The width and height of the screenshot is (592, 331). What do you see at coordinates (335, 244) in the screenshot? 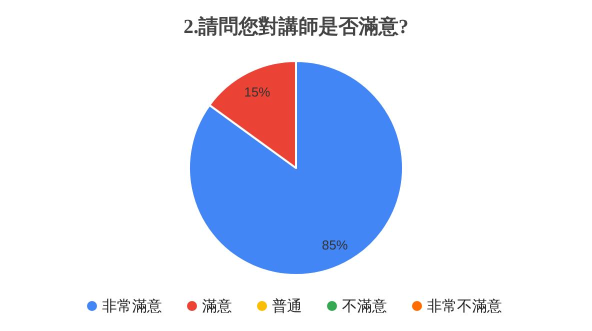
I see `data-label: 85%` at bounding box center [335, 244].